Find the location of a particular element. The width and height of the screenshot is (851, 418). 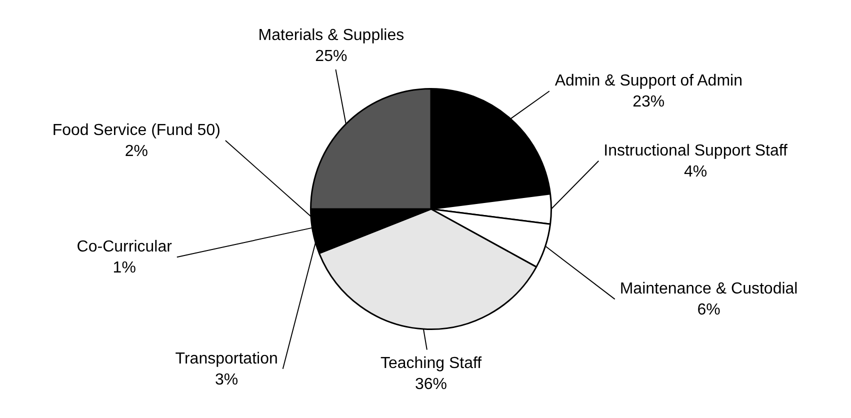

slice-label: Admin & Support of Admin is located at coordinates (648, 81).